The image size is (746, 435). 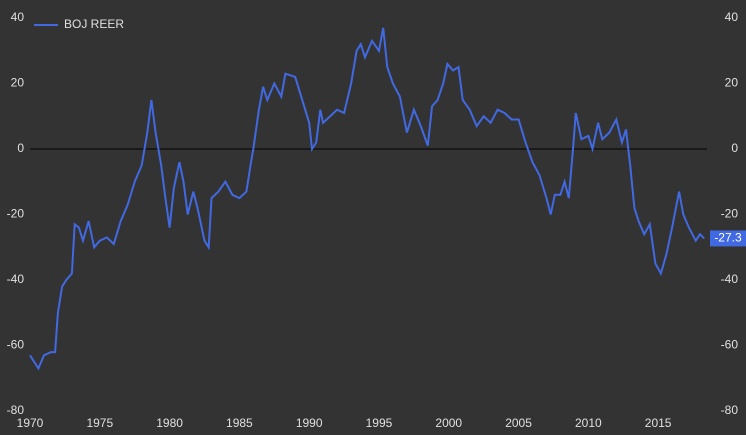 What do you see at coordinates (518, 423) in the screenshot?
I see `x-tick-label: 2005` at bounding box center [518, 423].